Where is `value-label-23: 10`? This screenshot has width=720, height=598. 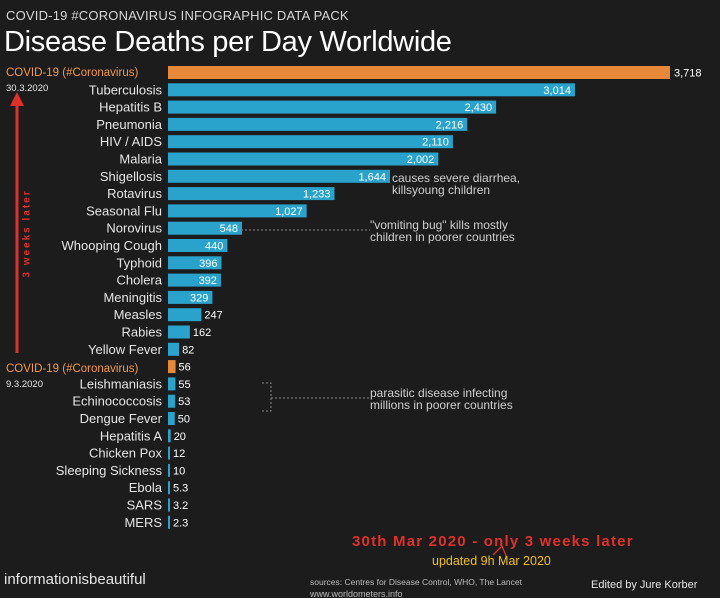 value-label-23: 10 is located at coordinates (179, 471).